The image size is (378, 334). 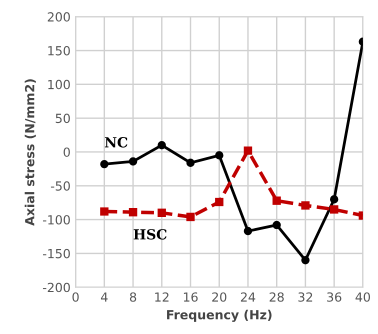 What do you see at coordinates (305, 297) in the screenshot?
I see `x-tick-label: 32` at bounding box center [305, 297].